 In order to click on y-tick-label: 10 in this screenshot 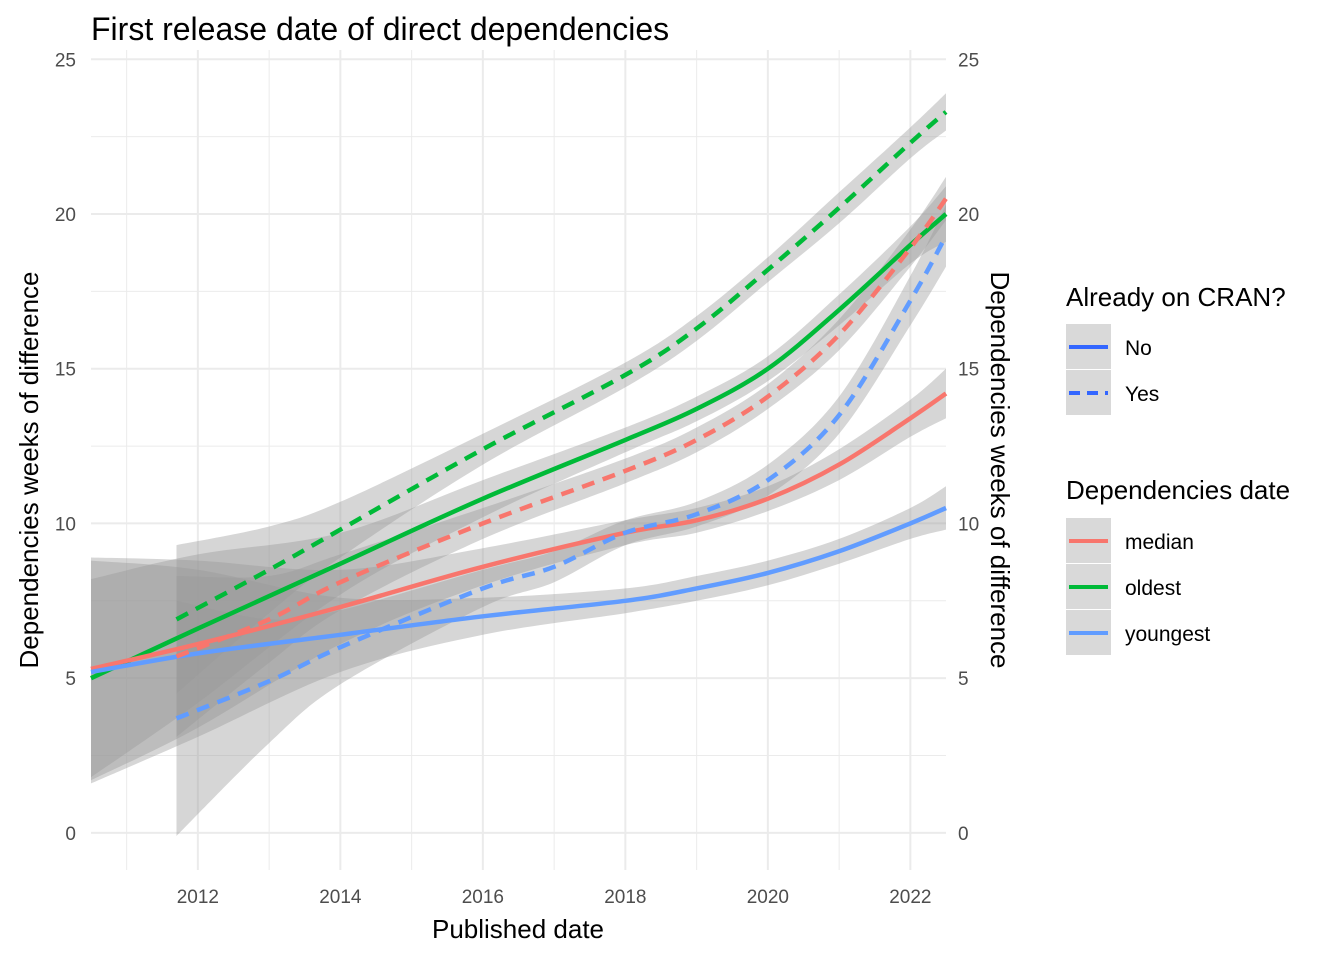, I will do `click(65, 524)`.